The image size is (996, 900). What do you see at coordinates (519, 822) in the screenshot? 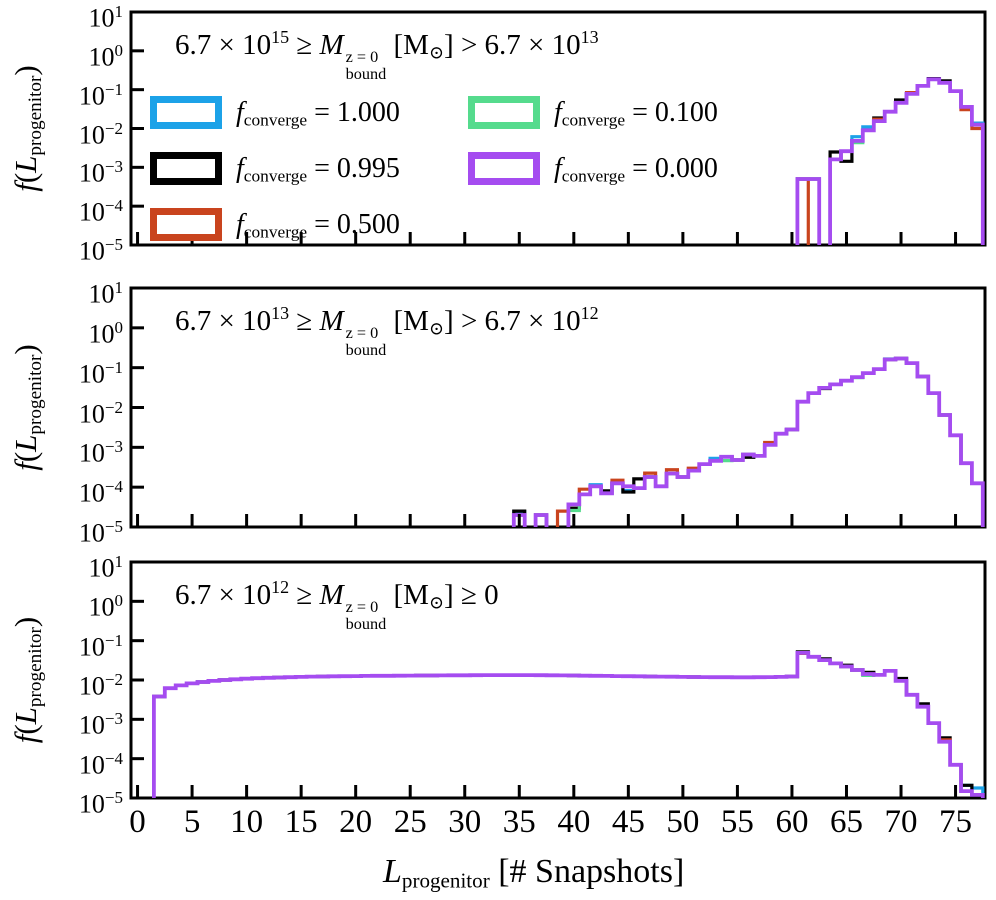
I see `x-tick-label: 35` at bounding box center [519, 822].